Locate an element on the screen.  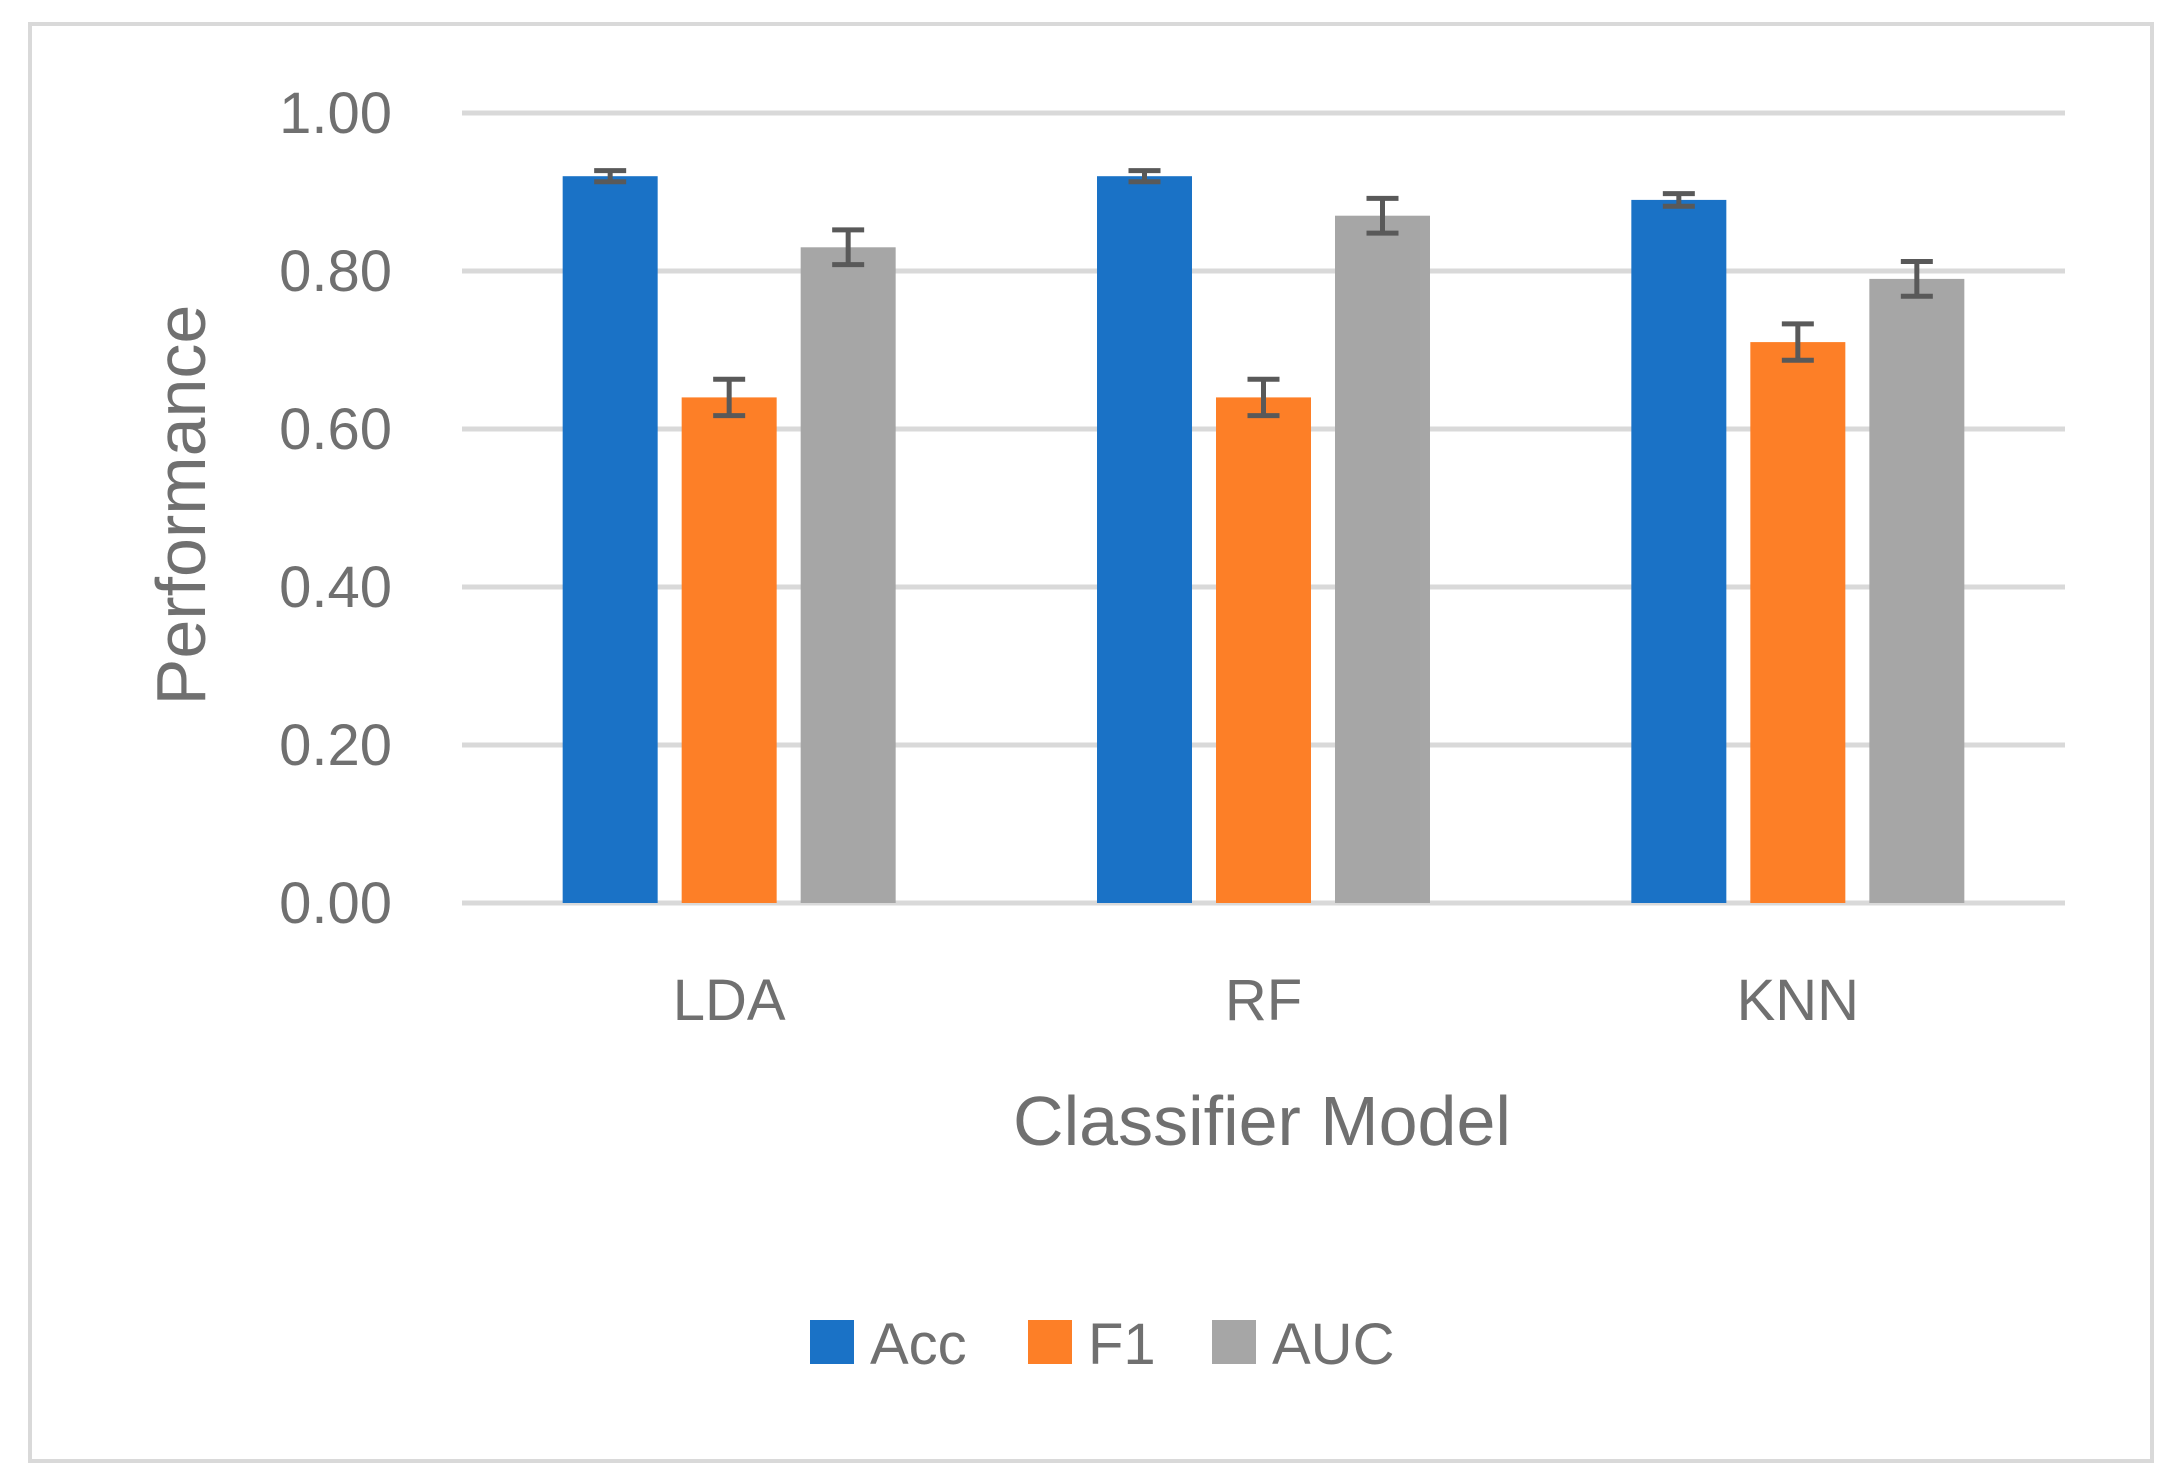
error-bar-acc-lda is located at coordinates (610, 176).